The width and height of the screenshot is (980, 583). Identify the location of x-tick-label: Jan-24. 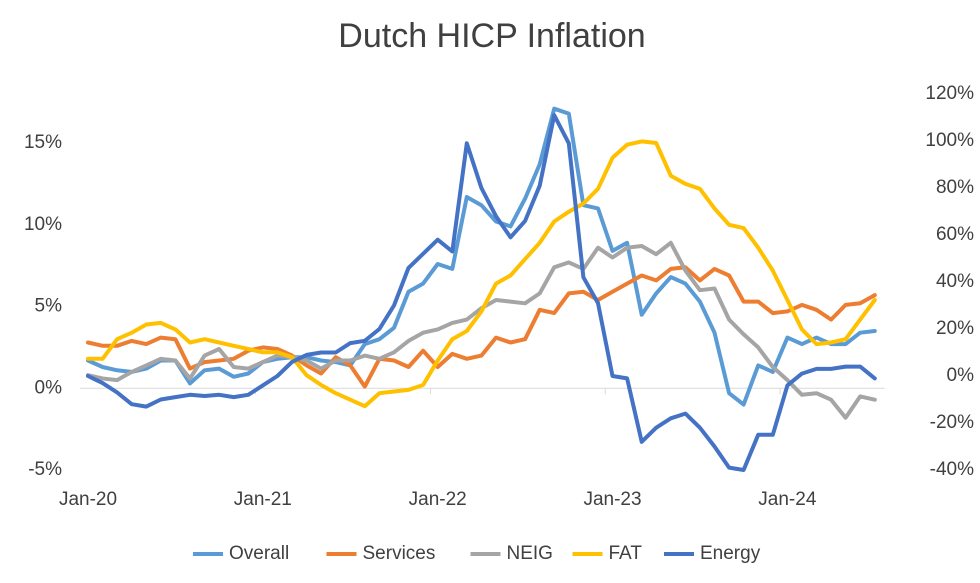
(787, 499).